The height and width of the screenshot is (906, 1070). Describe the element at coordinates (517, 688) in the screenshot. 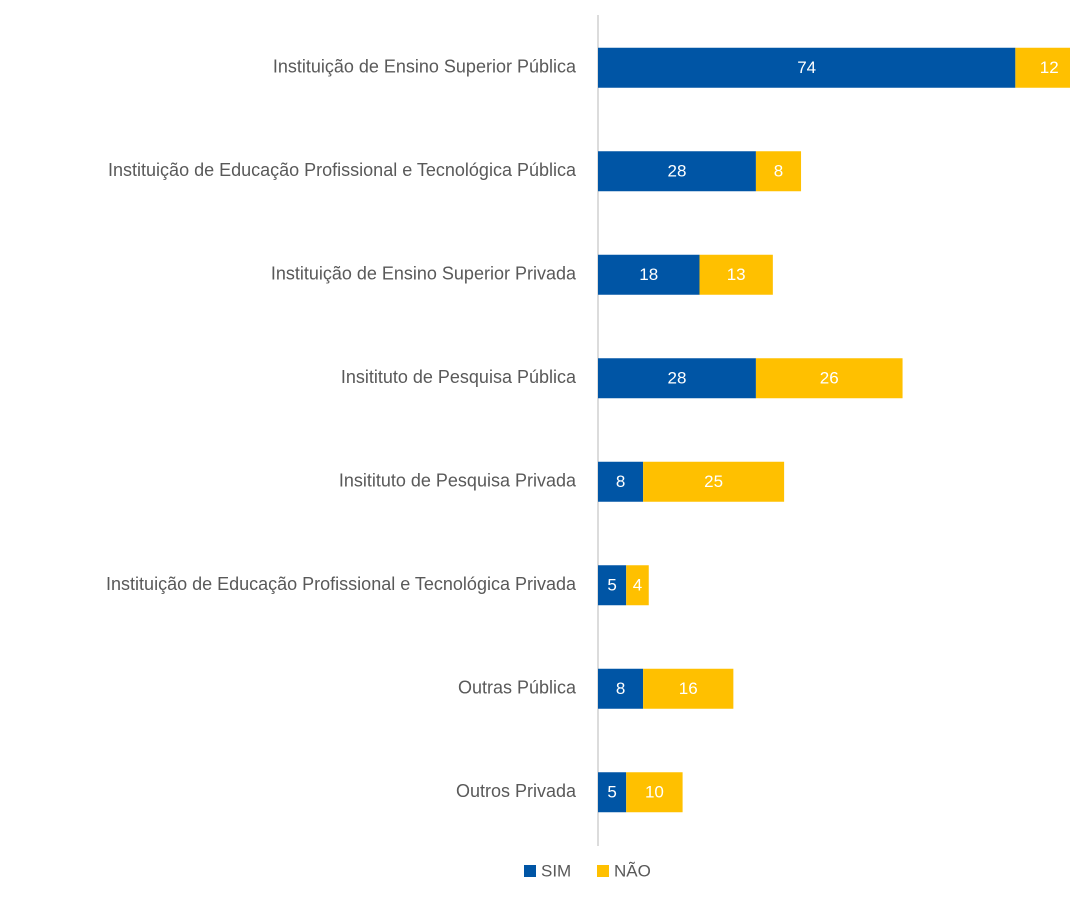

I see `category-label: Outras Pública` at that location.